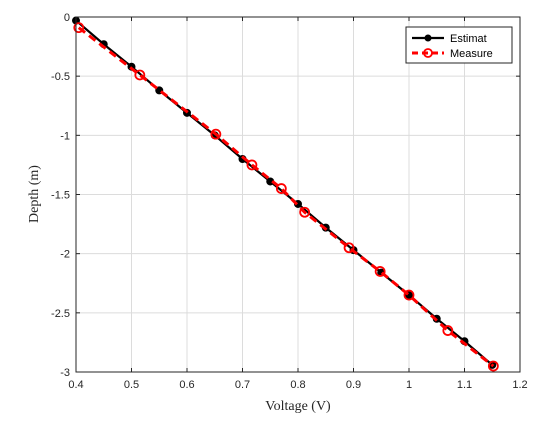  Describe the element at coordinates (242, 385) in the screenshot. I see `x-tick-label: 0.7` at that location.